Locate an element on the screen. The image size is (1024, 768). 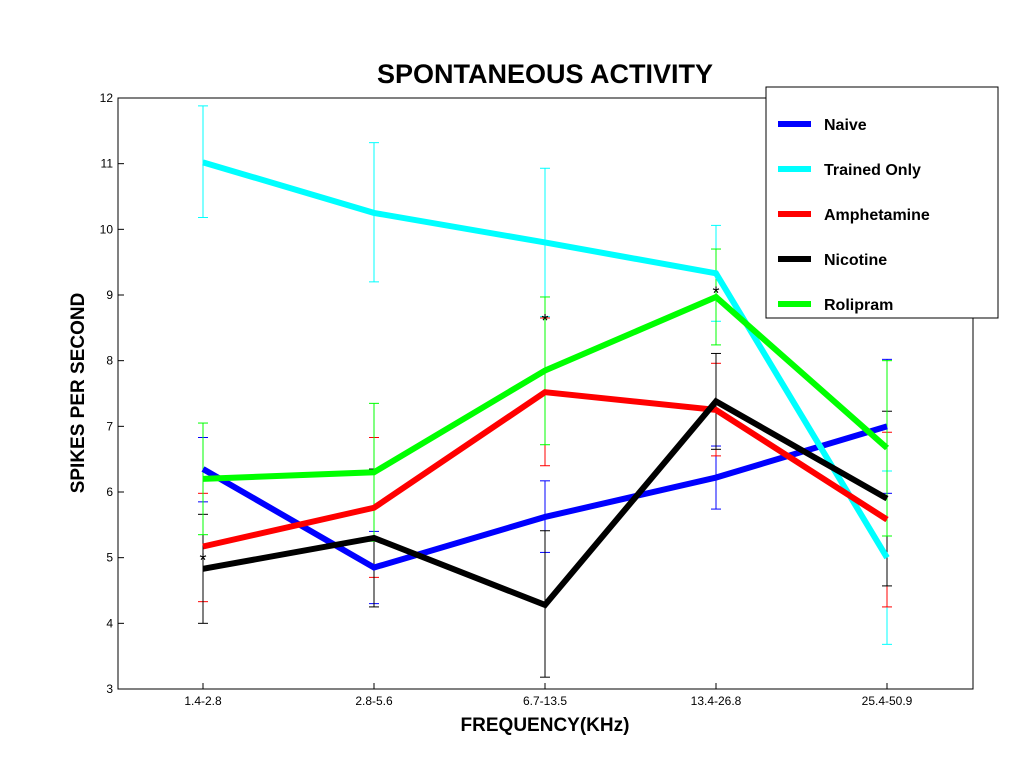
y-tick-label: 6 is located at coordinates (109, 492).